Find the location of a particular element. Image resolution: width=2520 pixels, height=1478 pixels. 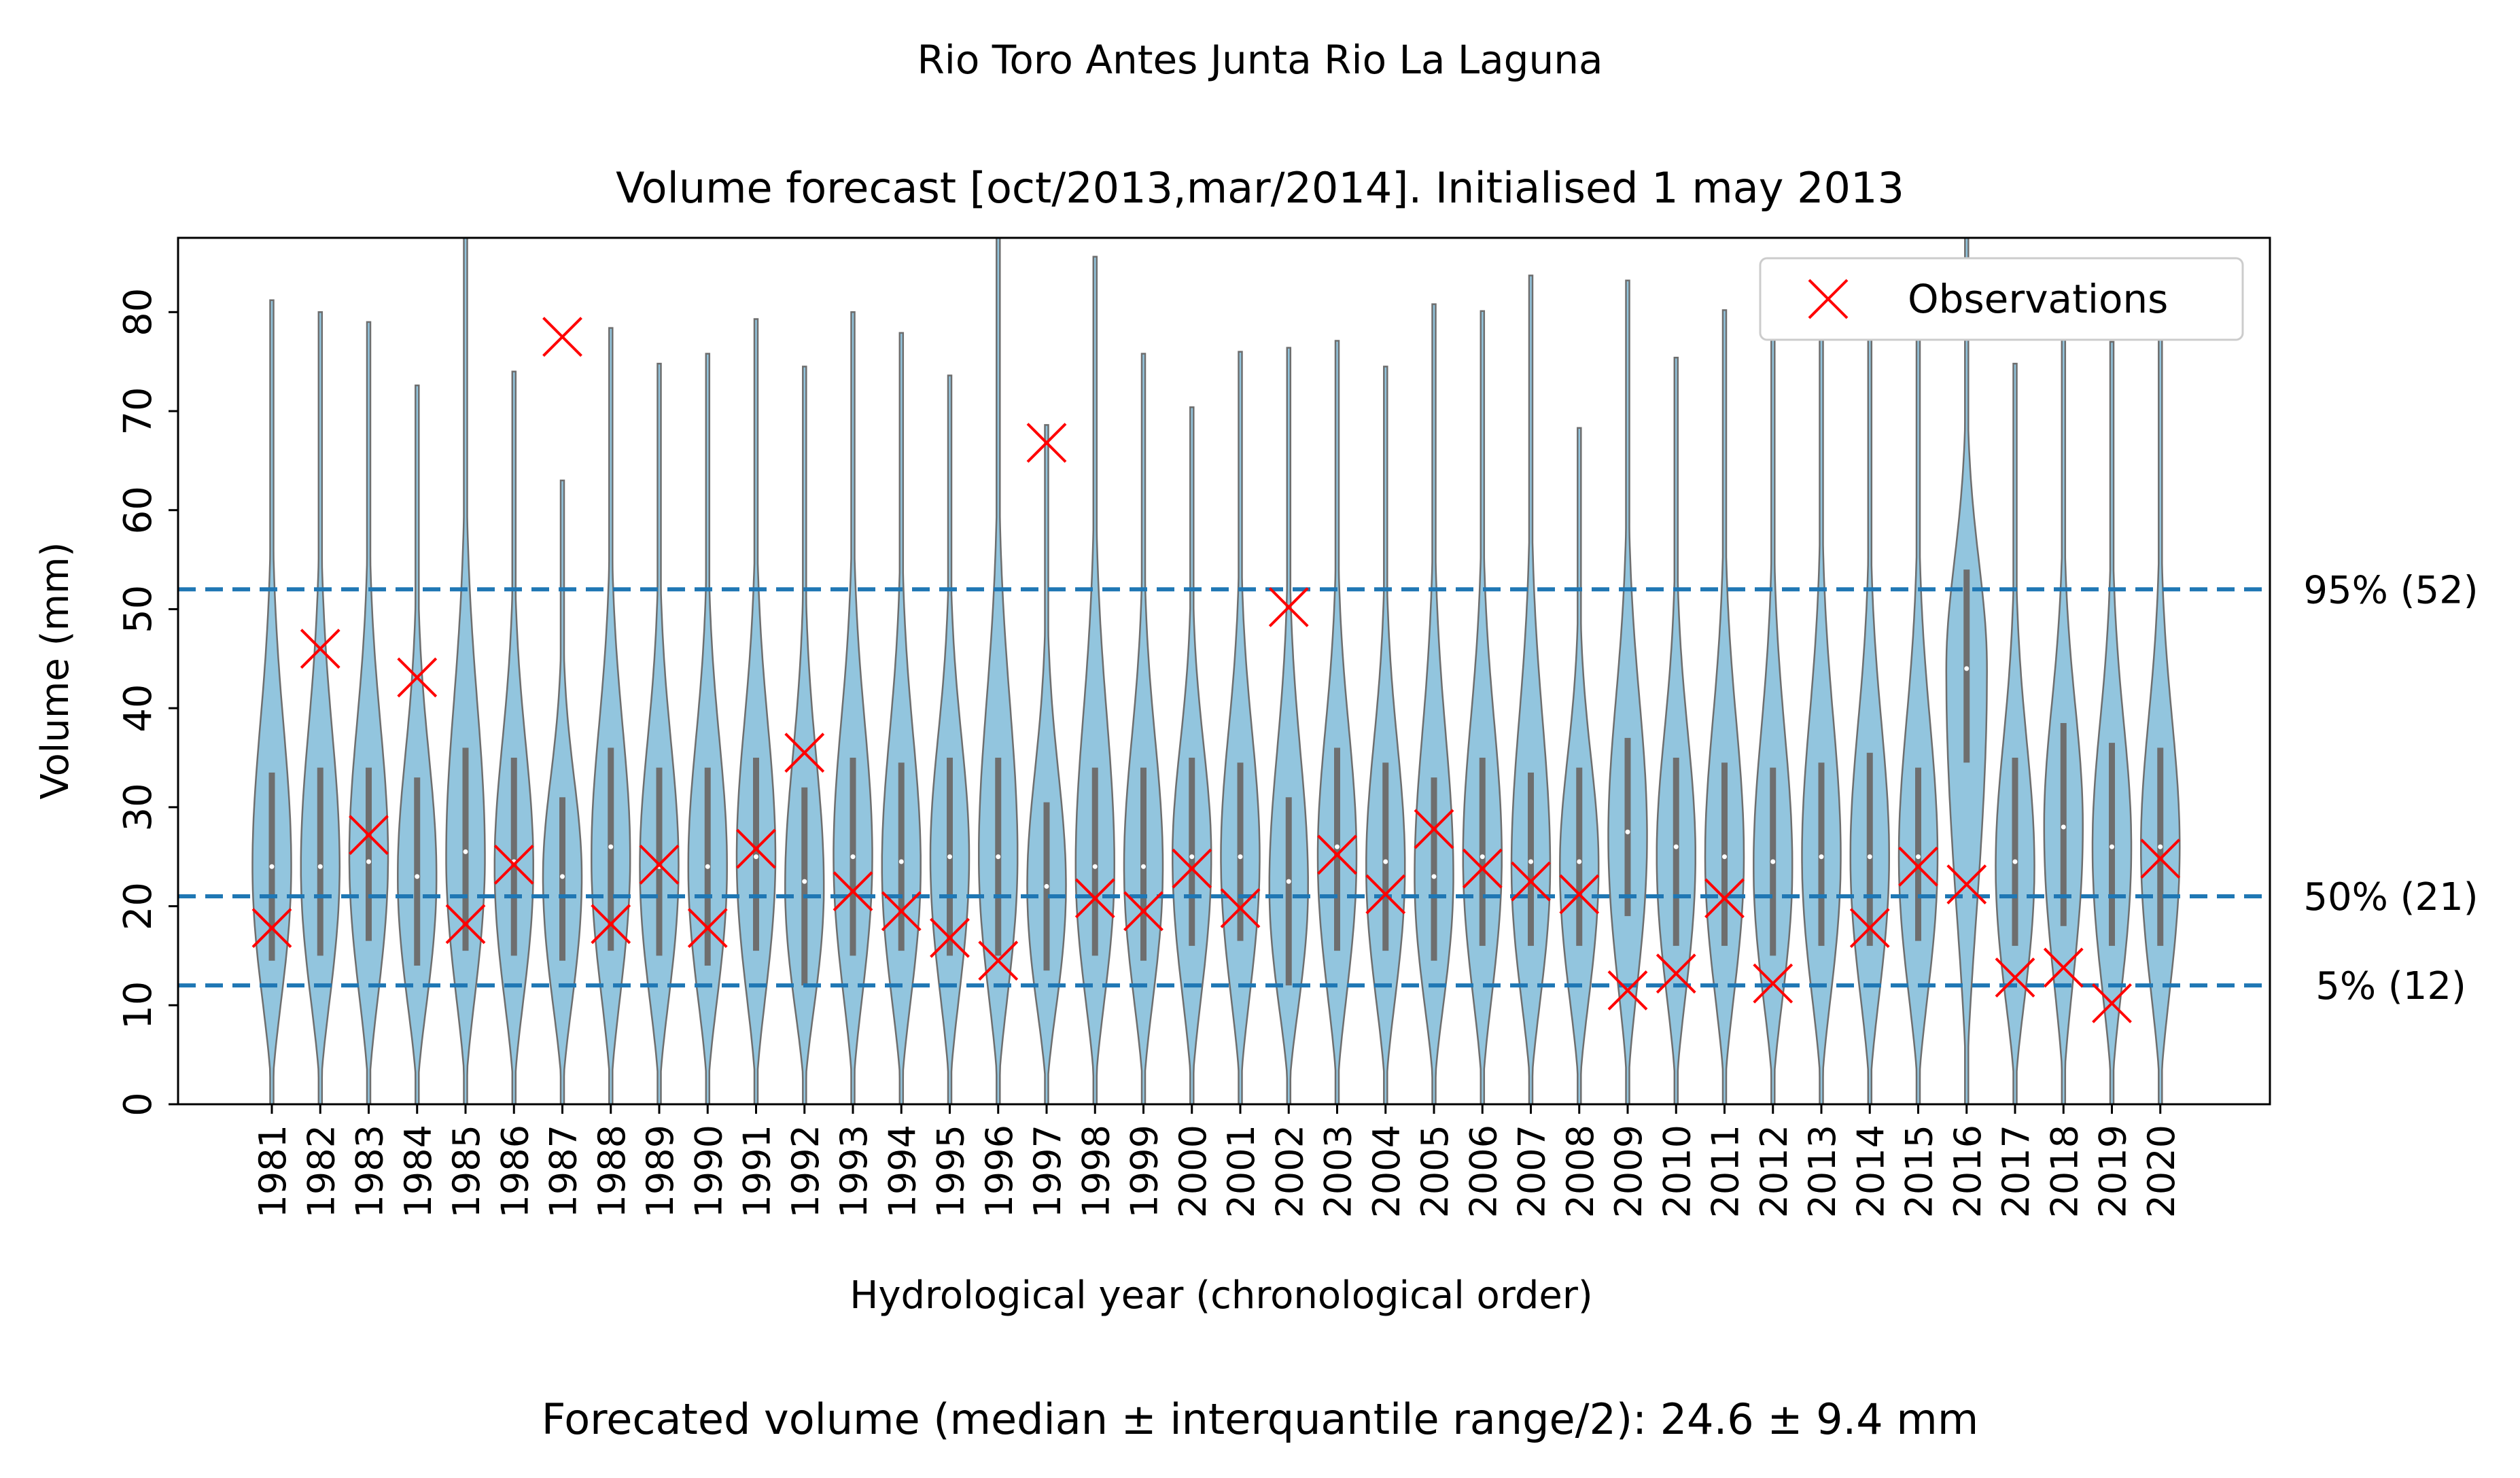

violin-2008 is located at coordinates (1579, 767).